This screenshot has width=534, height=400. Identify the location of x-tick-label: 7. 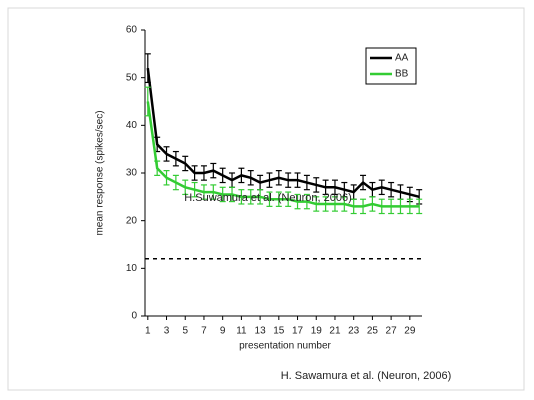
(204, 331).